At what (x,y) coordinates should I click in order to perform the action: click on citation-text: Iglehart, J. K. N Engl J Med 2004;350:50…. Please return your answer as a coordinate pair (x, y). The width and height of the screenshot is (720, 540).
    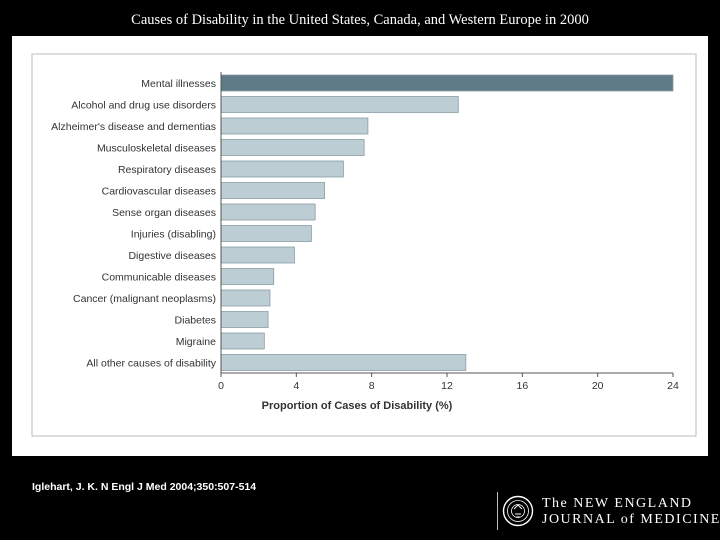
    Looking at the image, I should click on (144, 487).